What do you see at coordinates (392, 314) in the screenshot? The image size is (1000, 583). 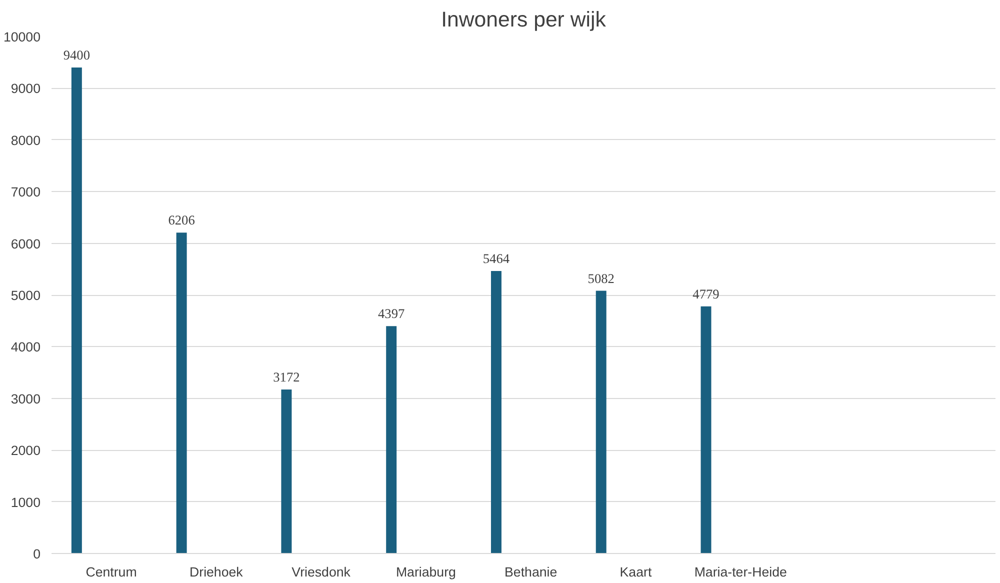 I see `data-label: 4397` at bounding box center [392, 314].